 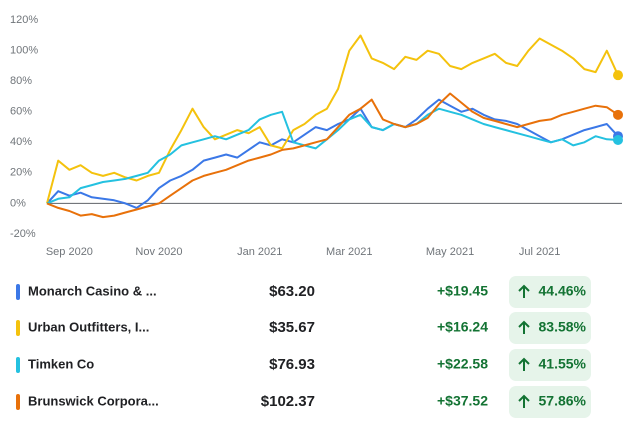 I want to click on y-tick-label: 0%, so click(x=18, y=203).